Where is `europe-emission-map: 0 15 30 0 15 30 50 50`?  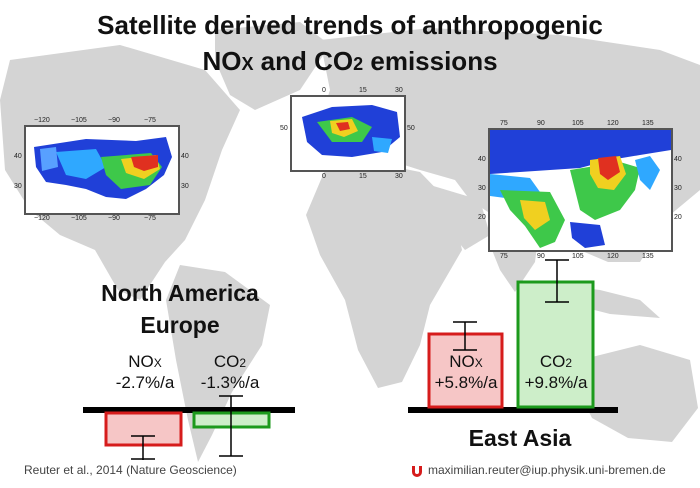
europe-emission-map: 0 15 30 0 15 30 50 50 is located at coordinates (347, 133).